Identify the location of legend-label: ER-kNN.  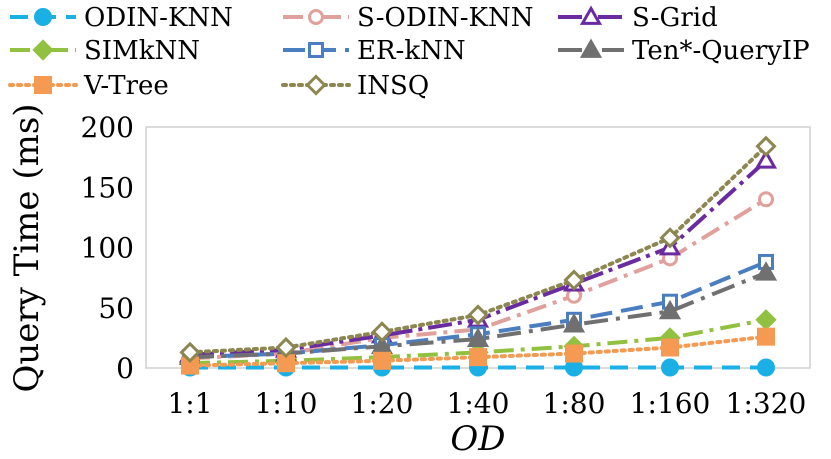
(411, 51).